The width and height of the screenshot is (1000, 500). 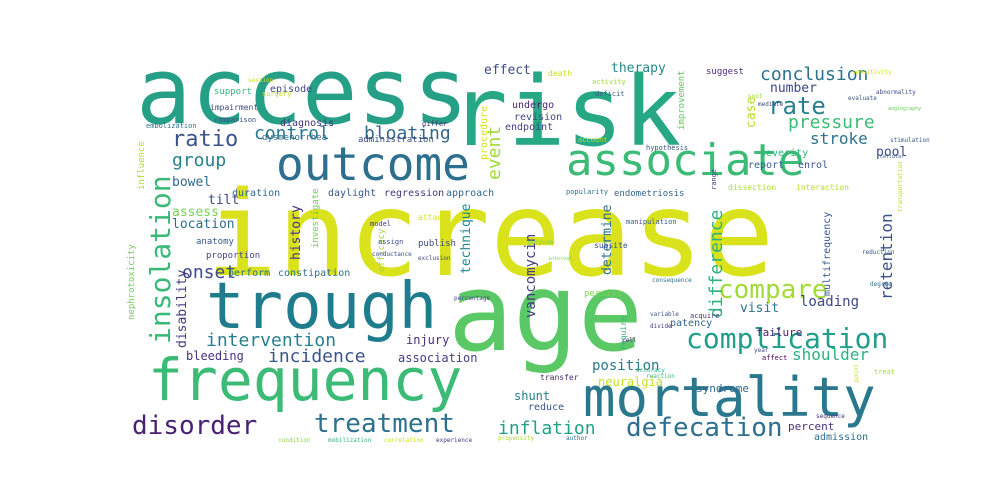 I want to click on word-onset: onset, so click(x=209, y=272).